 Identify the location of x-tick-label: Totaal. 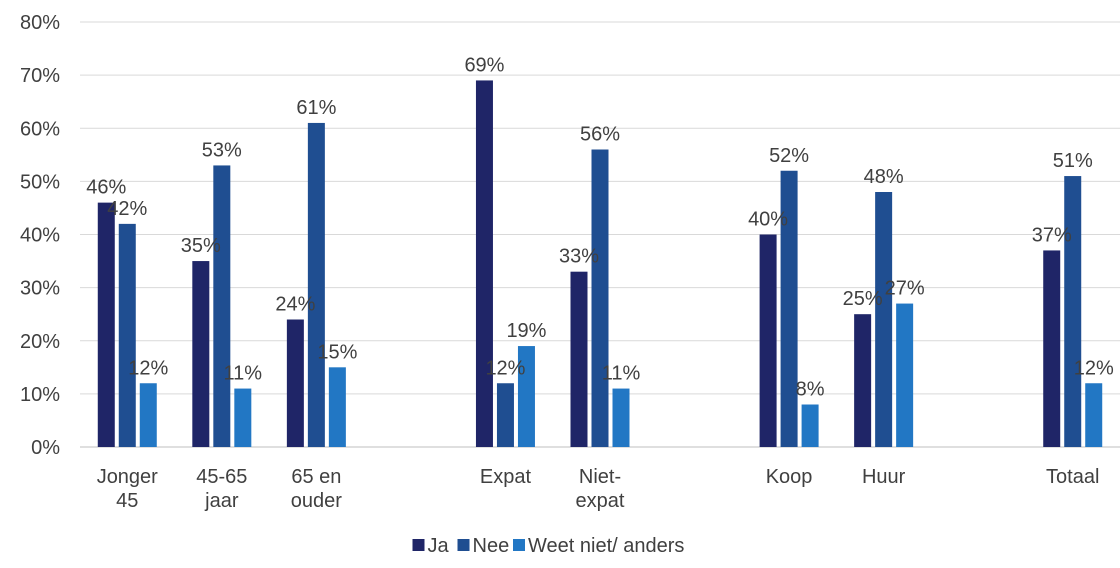
(1072, 477).